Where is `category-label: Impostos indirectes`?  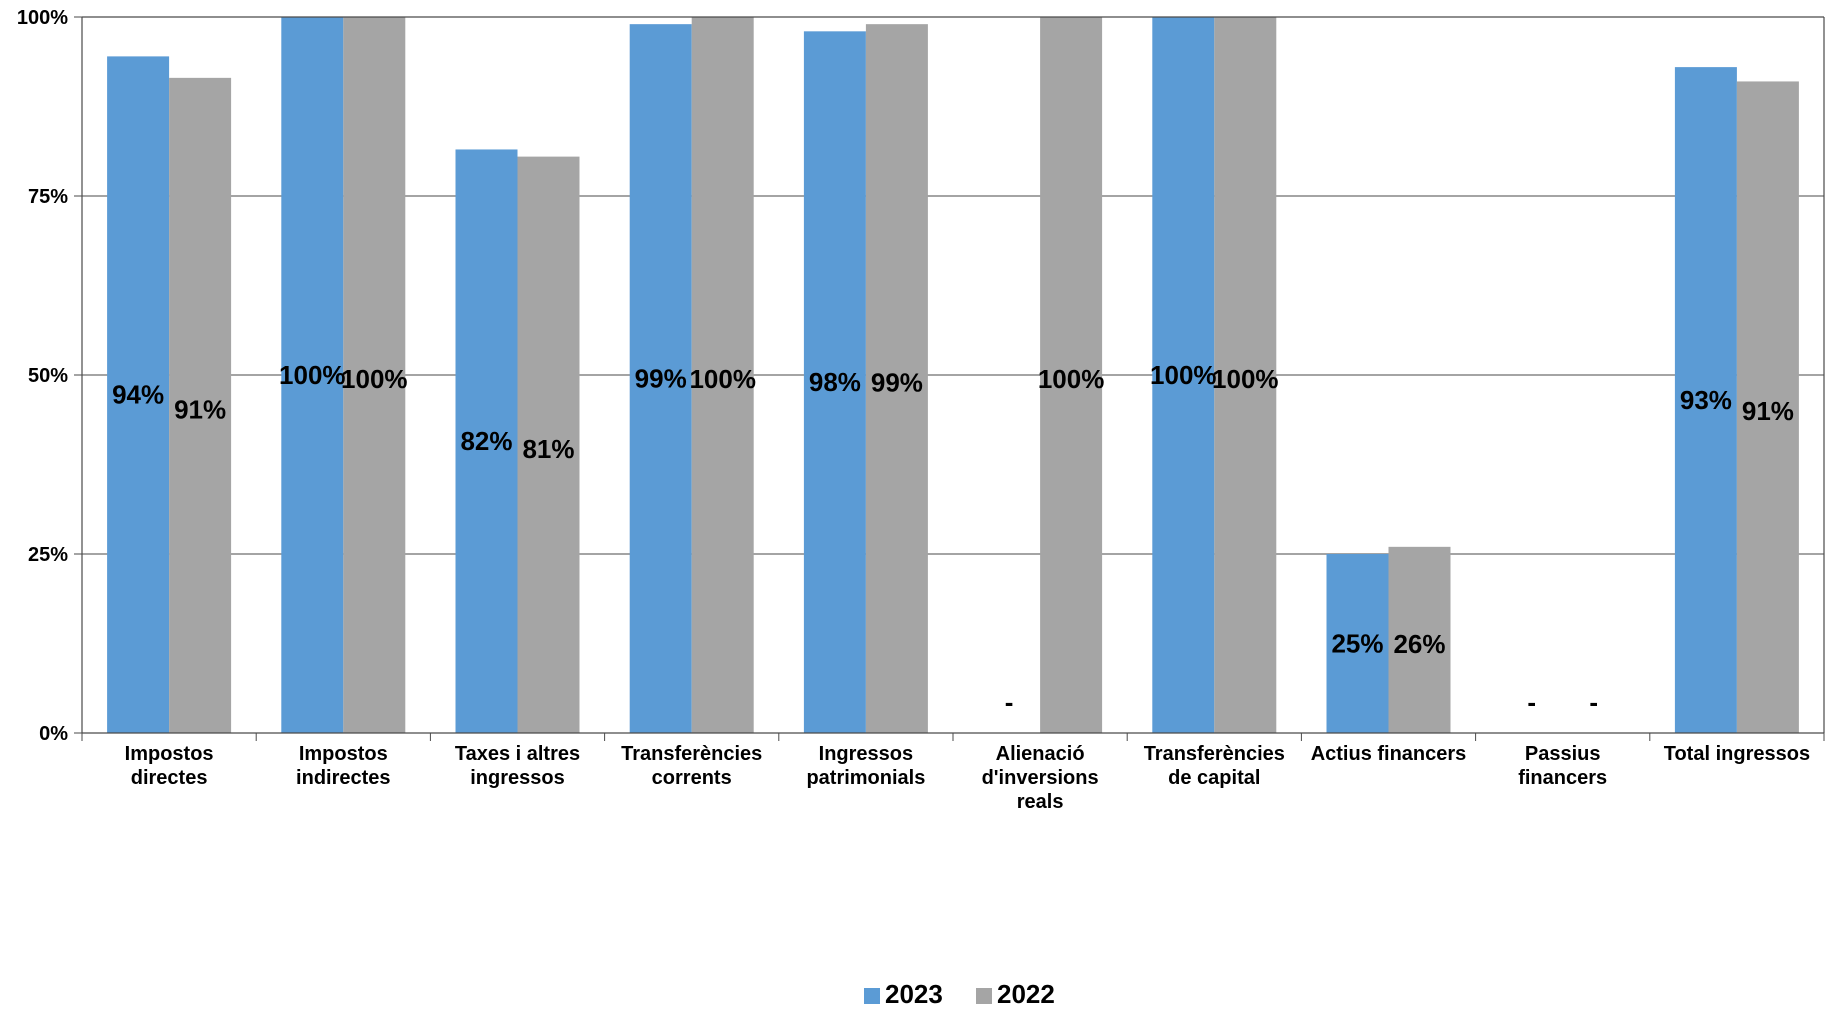 category-label: Impostos indirectes is located at coordinates (343, 766).